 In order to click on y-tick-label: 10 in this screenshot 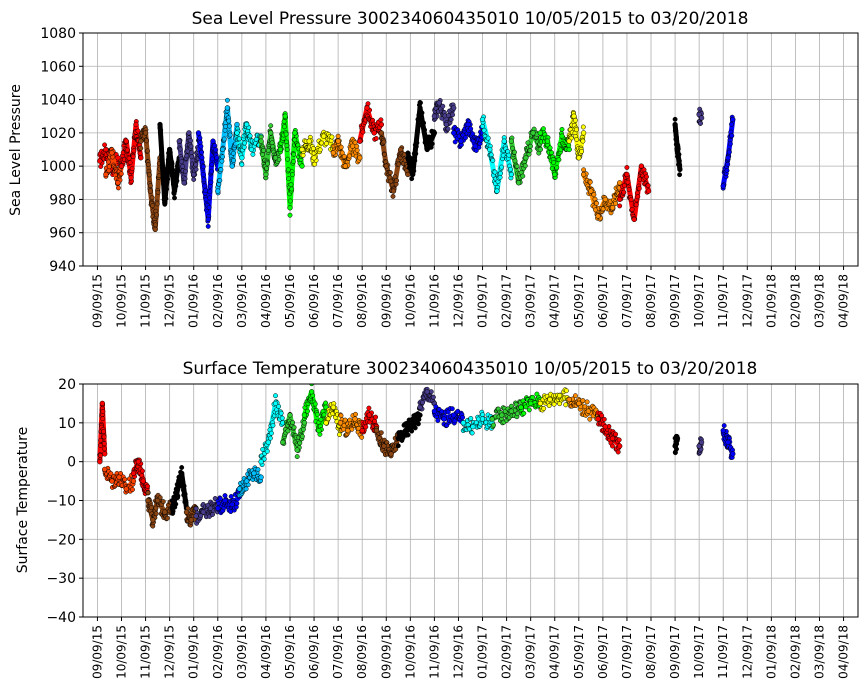, I will do `click(67, 424)`.